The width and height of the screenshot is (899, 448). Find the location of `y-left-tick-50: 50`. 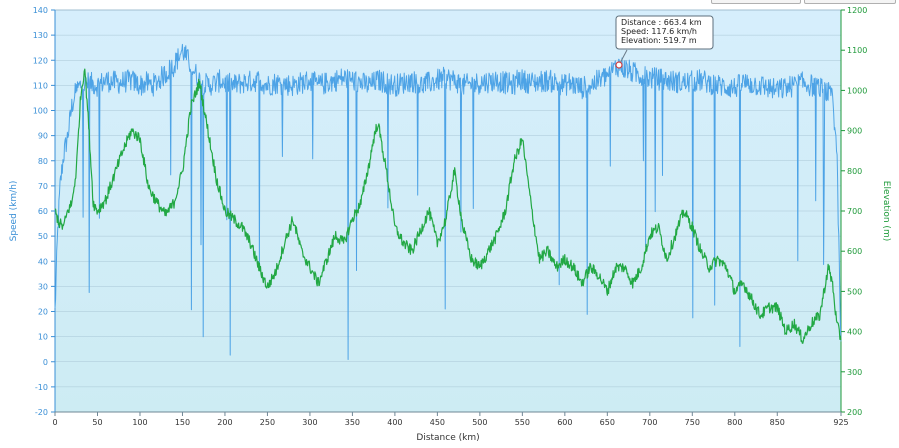

y-left-tick-50: 50 is located at coordinates (43, 236).